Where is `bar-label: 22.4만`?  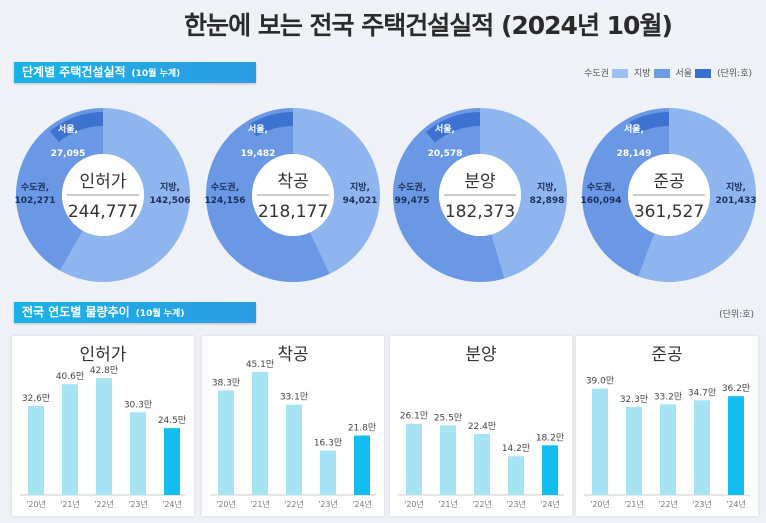 bar-label: 22.4만 is located at coordinates (482, 426).